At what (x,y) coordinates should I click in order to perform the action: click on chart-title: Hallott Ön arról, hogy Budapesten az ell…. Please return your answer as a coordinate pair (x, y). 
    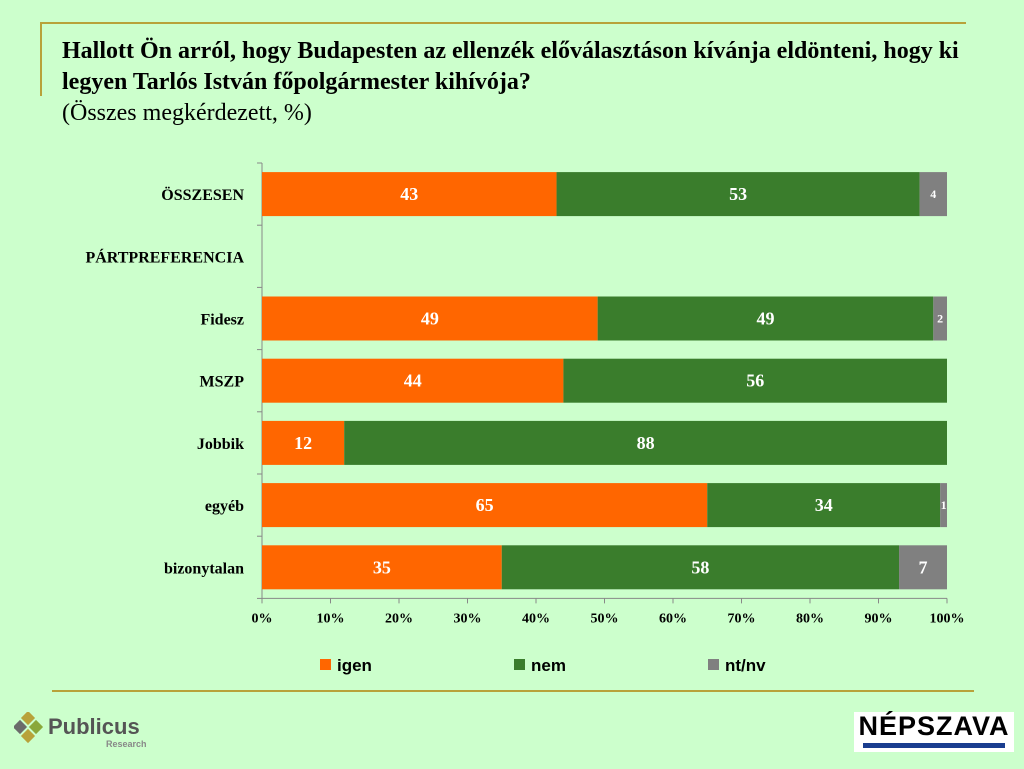
    Looking at the image, I should click on (510, 66).